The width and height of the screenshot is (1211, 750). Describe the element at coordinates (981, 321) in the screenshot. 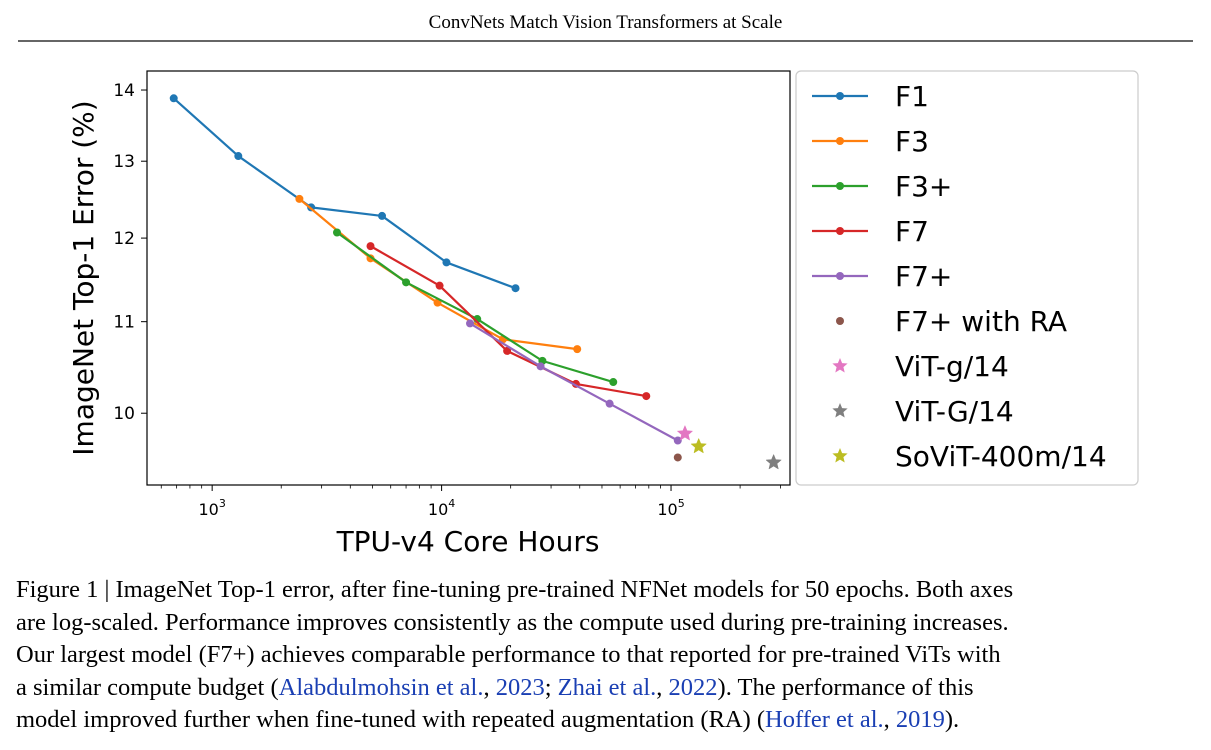

I see `legend-label: F7+ with RA` at that location.